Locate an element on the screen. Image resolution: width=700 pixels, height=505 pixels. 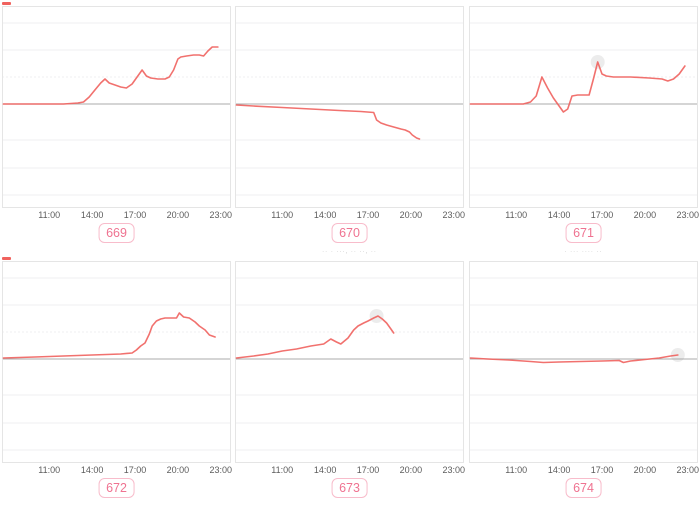
truncated-caption: · ··· ···· ·· is located at coordinates (583, 252).